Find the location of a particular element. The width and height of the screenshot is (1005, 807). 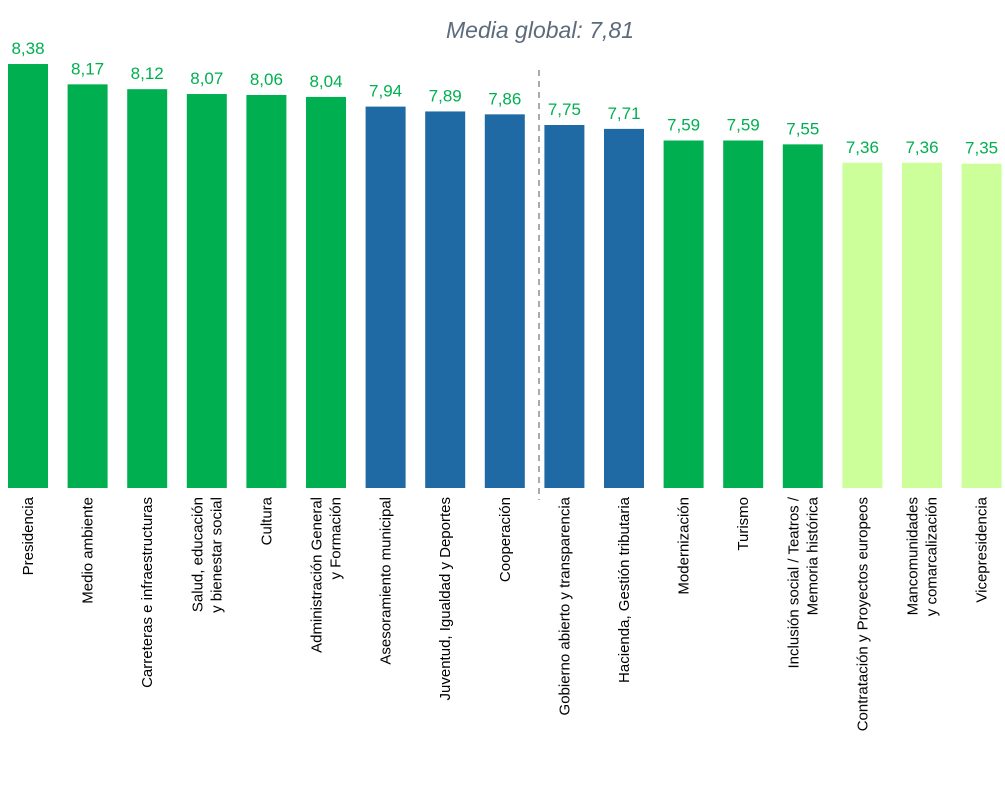

x-tick-label: Juventud, Igualdad y Deportes is located at coordinates (445, 598).